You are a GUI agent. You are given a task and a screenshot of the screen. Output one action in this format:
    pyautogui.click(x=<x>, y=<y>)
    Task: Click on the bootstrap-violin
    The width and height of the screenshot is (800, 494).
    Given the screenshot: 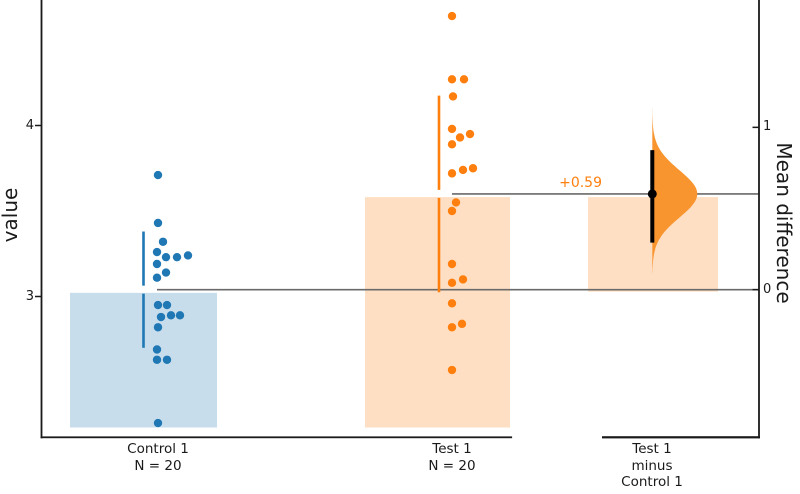 What is the action you would take?
    pyautogui.click(x=675, y=190)
    